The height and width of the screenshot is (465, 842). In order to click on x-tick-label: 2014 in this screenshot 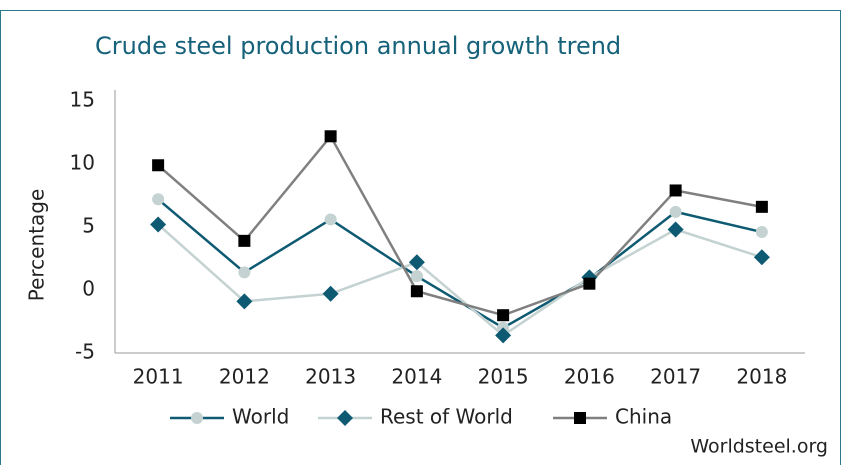, I will do `click(416, 377)`.